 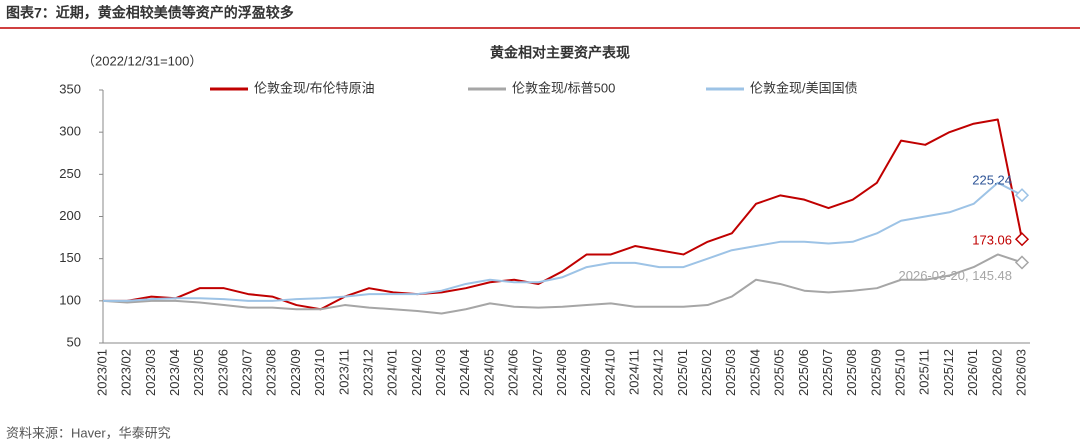 I want to click on x-tick-label: 2023/03, so click(x=150, y=372).